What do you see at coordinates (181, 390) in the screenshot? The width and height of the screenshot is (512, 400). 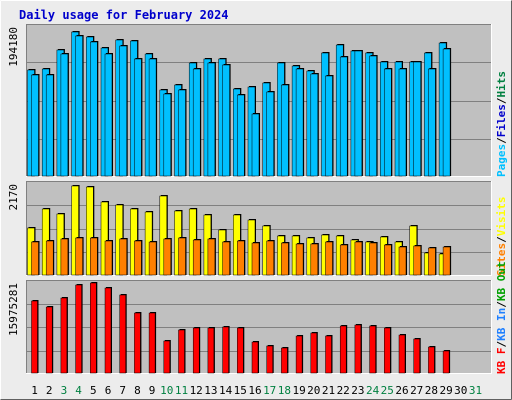 I see `x-tick-label: 11` at bounding box center [181, 390].